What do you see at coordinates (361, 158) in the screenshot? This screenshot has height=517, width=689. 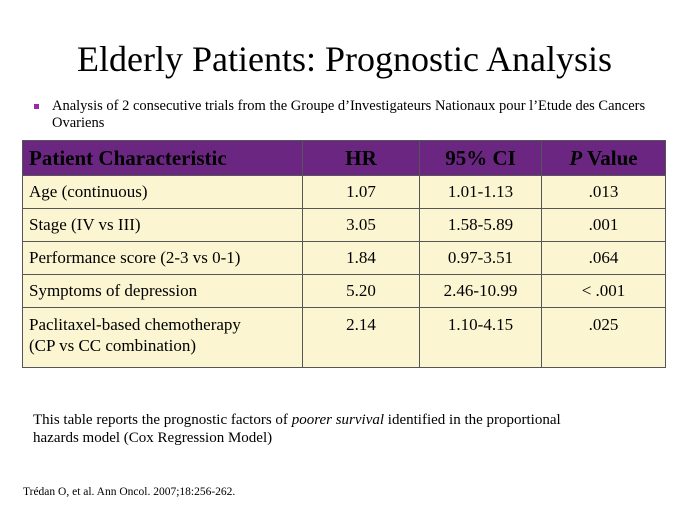 I see `header-hr: HR` at bounding box center [361, 158].